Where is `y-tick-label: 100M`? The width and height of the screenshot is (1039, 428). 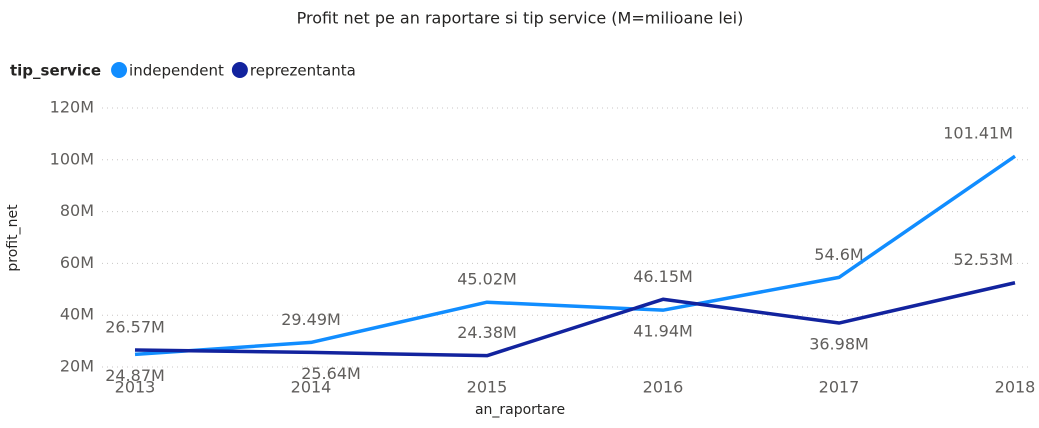 y-tick-label: 100M is located at coordinates (72, 158).